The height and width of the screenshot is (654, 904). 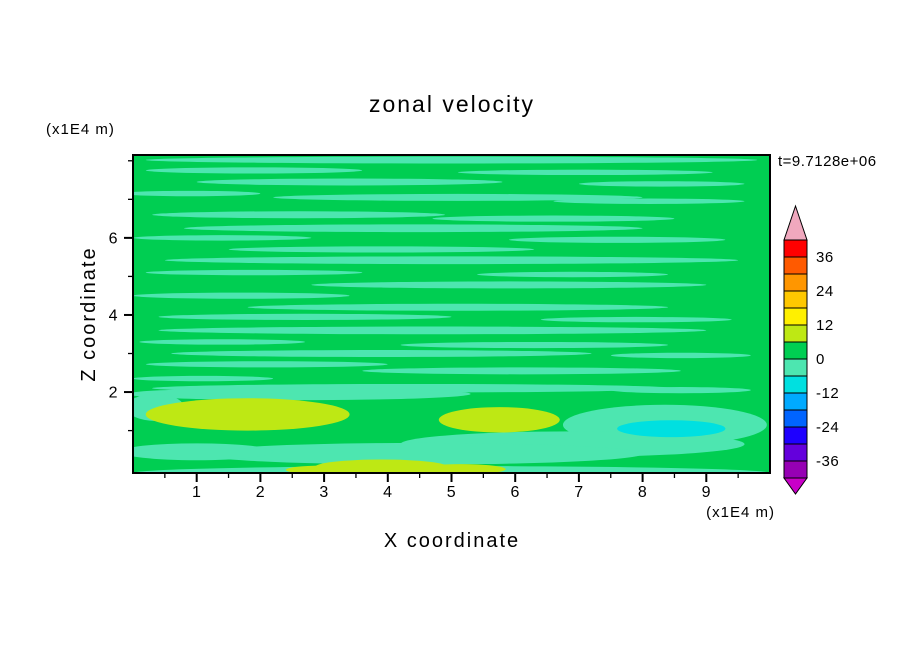 What do you see at coordinates (451, 492) in the screenshot?
I see `x-axis-tick-label: 5` at bounding box center [451, 492].